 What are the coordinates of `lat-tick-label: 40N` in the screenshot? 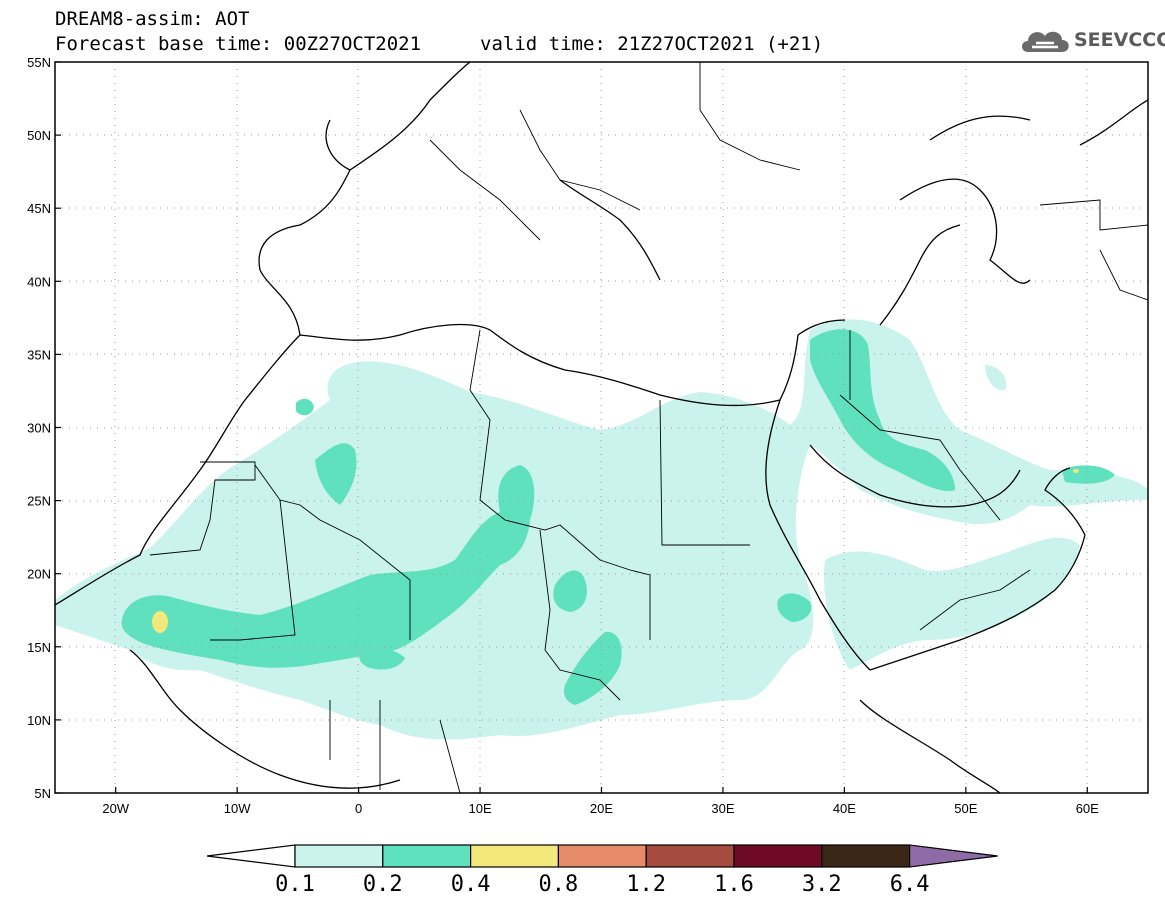 It's located at (39, 281).